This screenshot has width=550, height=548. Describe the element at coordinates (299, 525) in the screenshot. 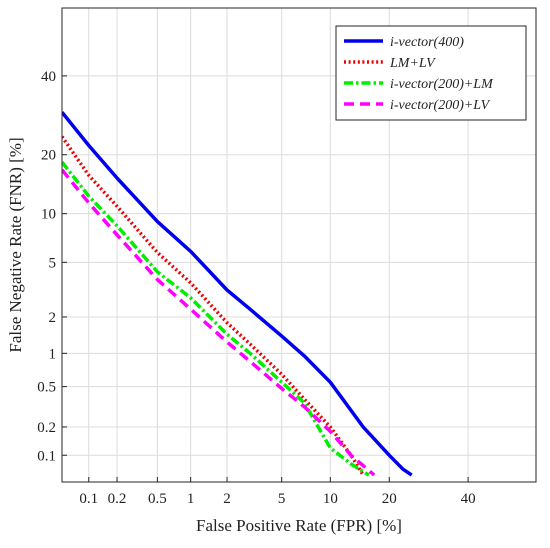

I see `x-axis-label: False Positive Rate (FPR) [%]` at that location.